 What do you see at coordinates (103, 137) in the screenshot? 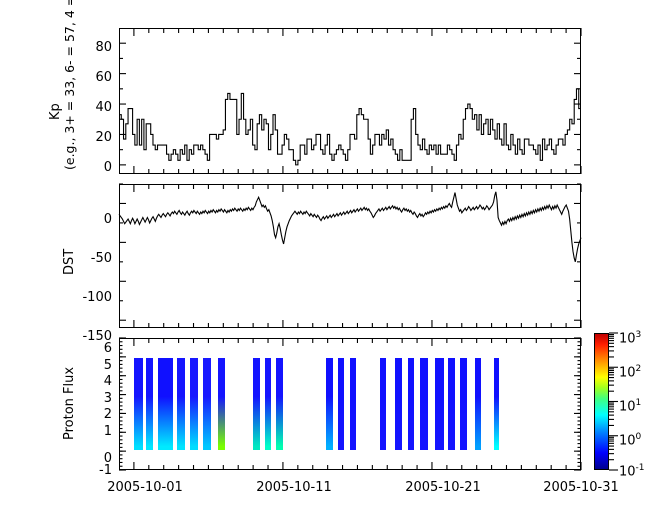
I see `kp-ytick-20: 20` at bounding box center [103, 137].